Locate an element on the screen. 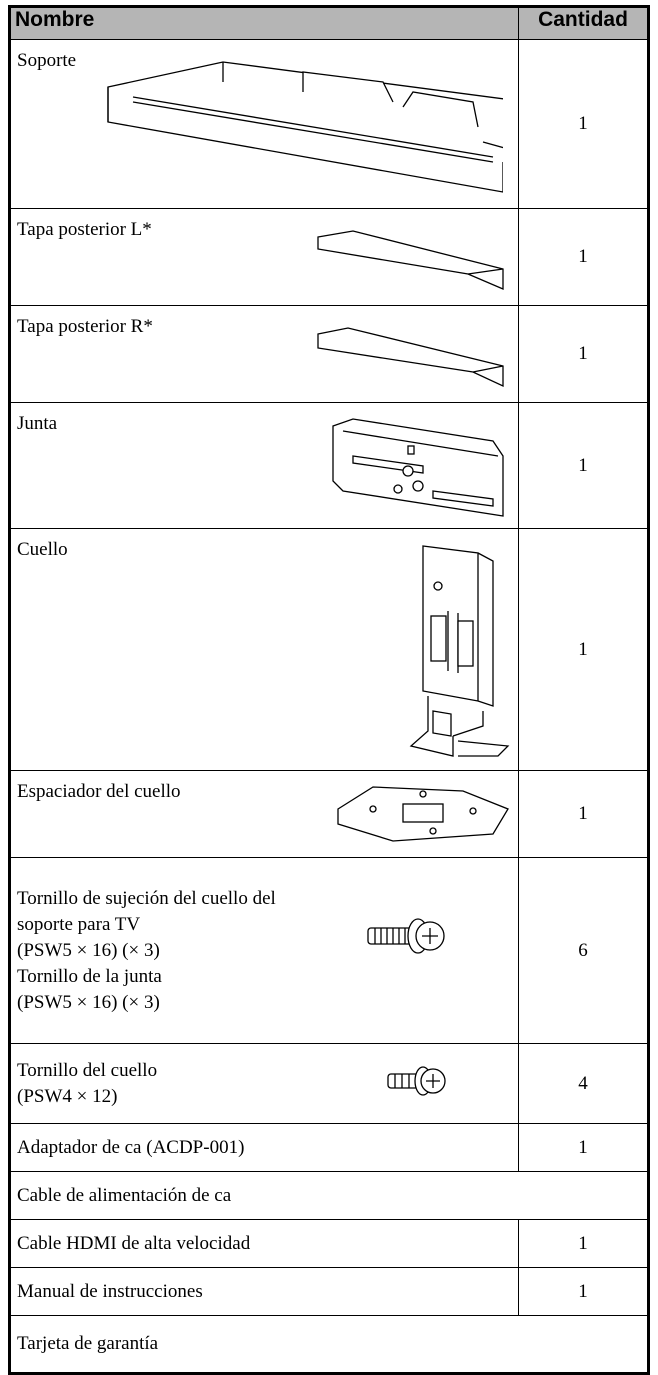 The width and height of the screenshot is (658, 1375). name-text: Manual de instrucciones is located at coordinates (110, 1291).